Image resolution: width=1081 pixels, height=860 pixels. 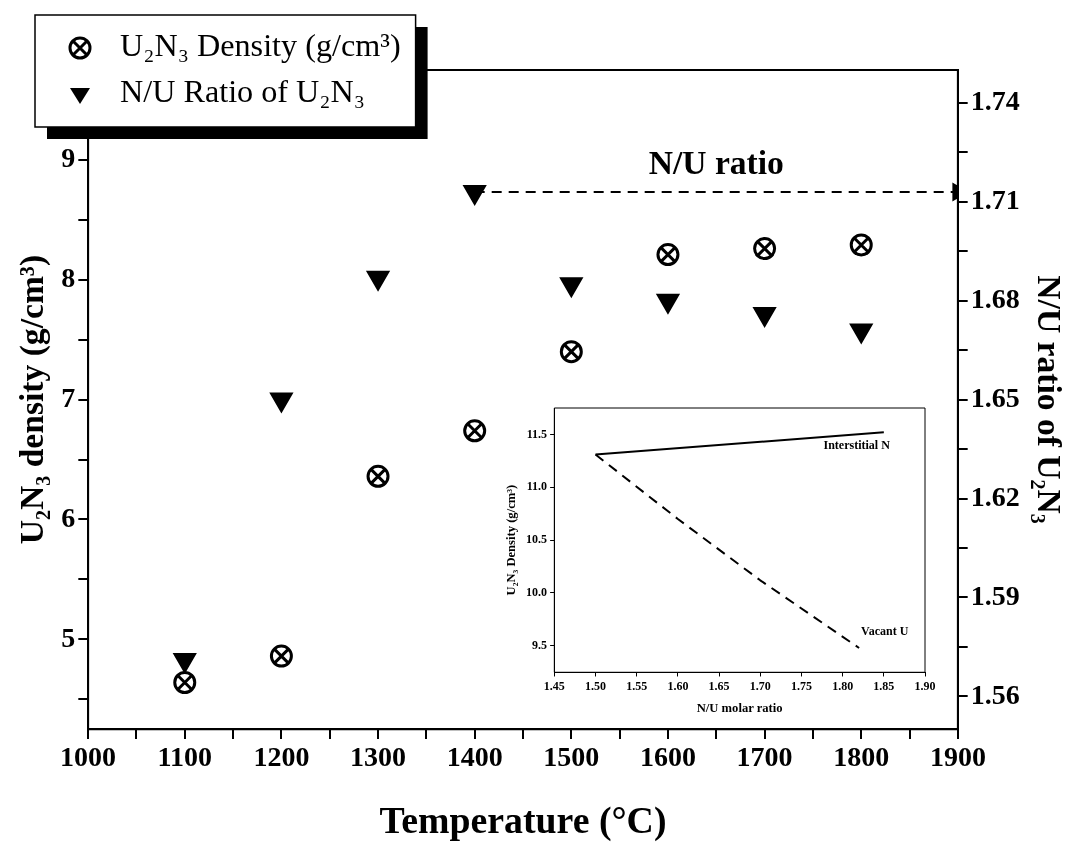 I want to click on x-tick-label: 1800, so click(x=861, y=757).